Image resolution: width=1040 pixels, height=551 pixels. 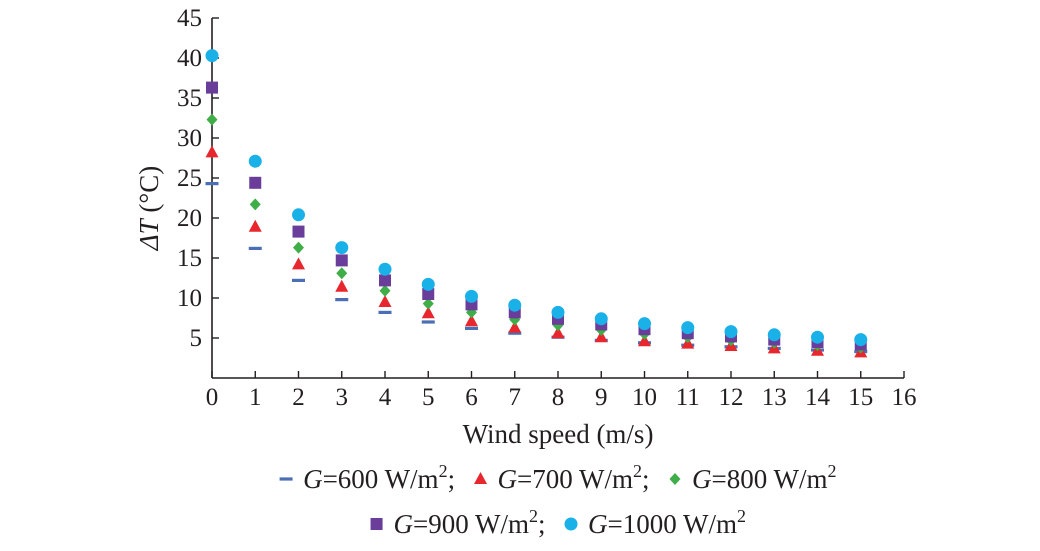 I want to click on x-tick-label: 0, so click(x=212, y=397).